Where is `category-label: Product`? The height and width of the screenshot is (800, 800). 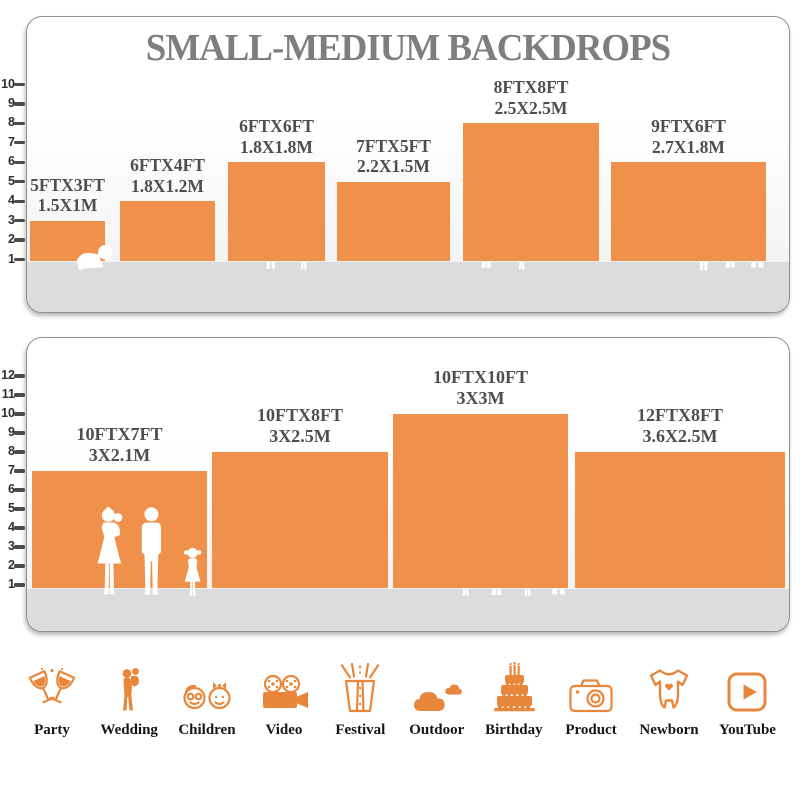 category-label: Product is located at coordinates (591, 730).